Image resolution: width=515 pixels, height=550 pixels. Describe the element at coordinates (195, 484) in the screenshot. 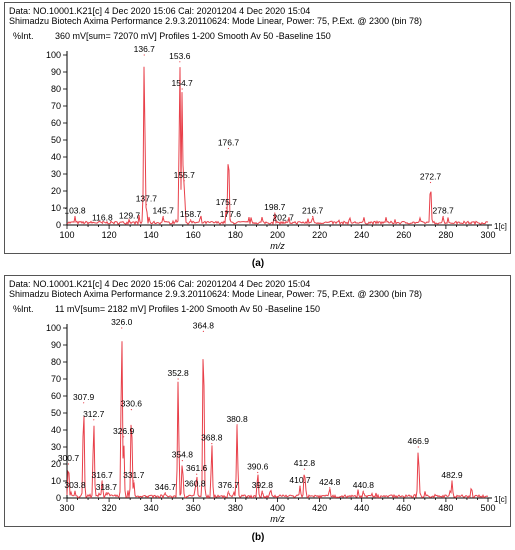

I see `peak-label: 360.8` at that location.